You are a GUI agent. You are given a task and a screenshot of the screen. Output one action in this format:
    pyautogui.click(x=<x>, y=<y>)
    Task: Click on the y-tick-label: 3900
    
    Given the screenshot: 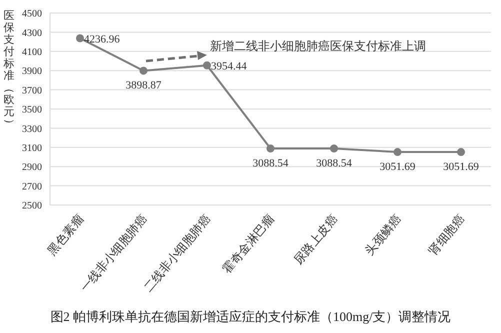 What is the action you would take?
    pyautogui.click(x=32, y=72)
    